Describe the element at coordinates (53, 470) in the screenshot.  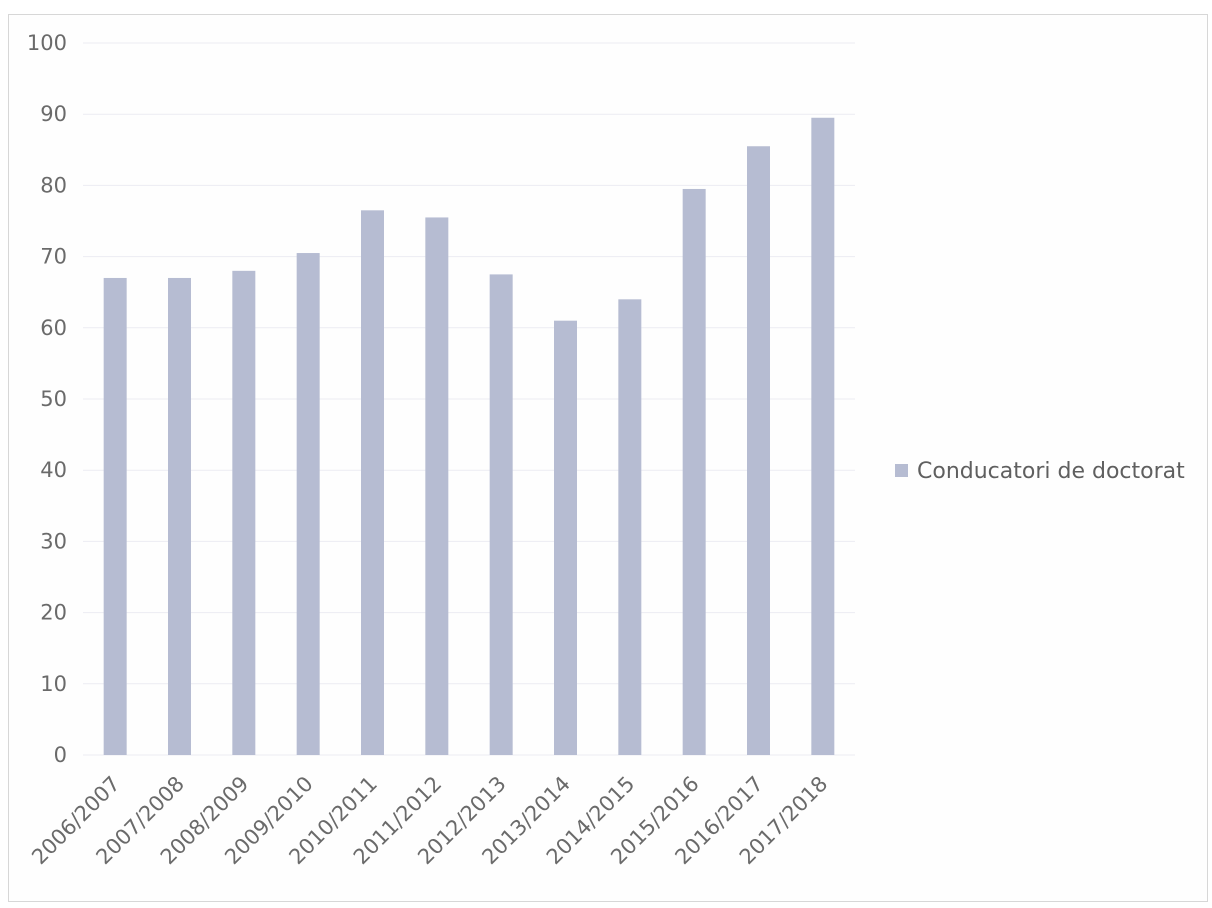
I see `y-tick-label: 40` at that location.